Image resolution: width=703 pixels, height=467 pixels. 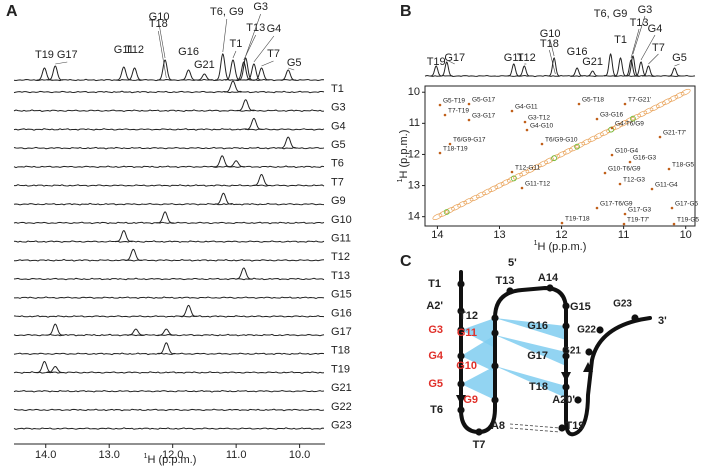 I want to click on panel-label: C, so click(x=406, y=261).